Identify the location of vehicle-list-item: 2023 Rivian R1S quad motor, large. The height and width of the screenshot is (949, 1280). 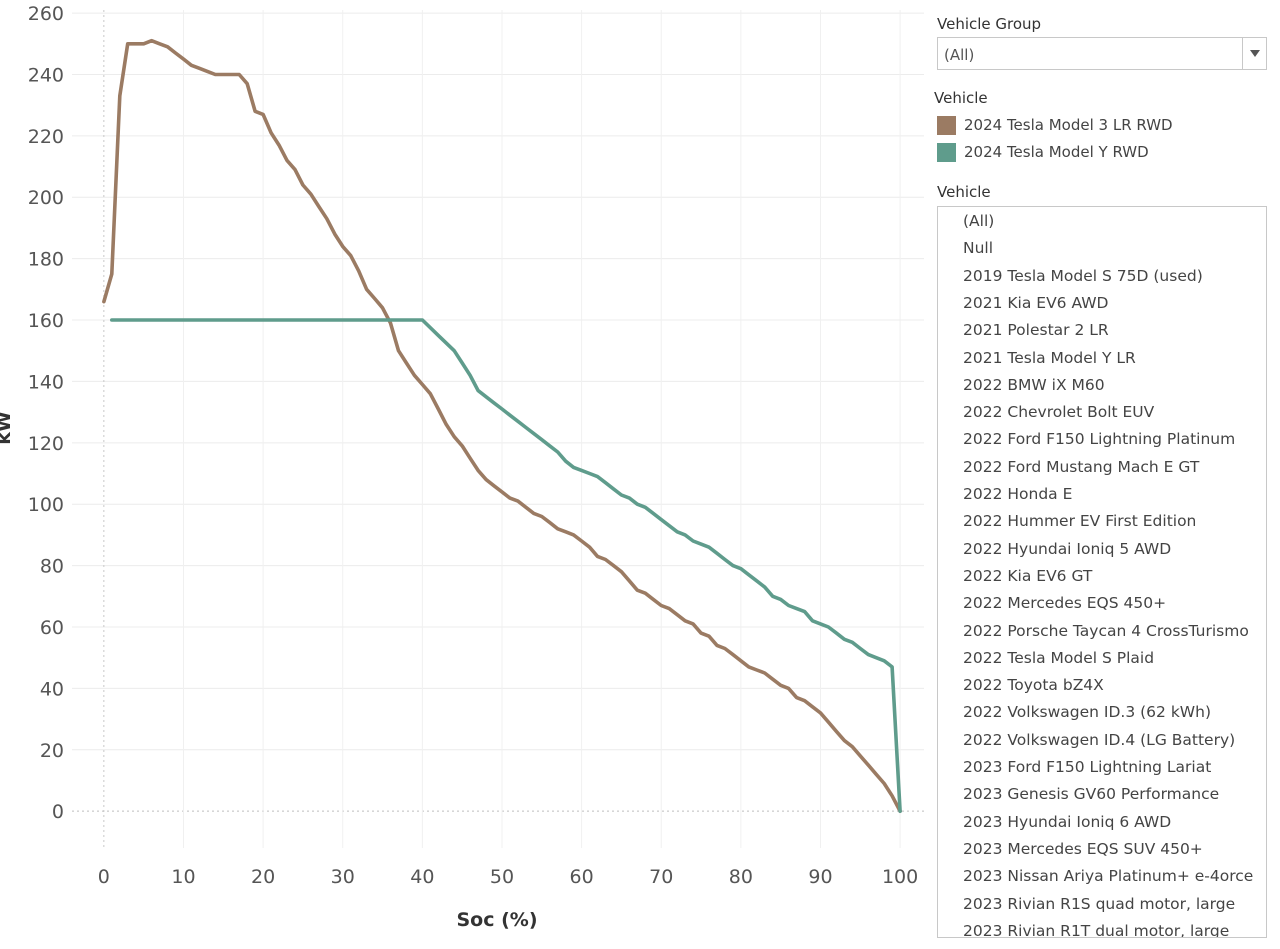
(1099, 903).